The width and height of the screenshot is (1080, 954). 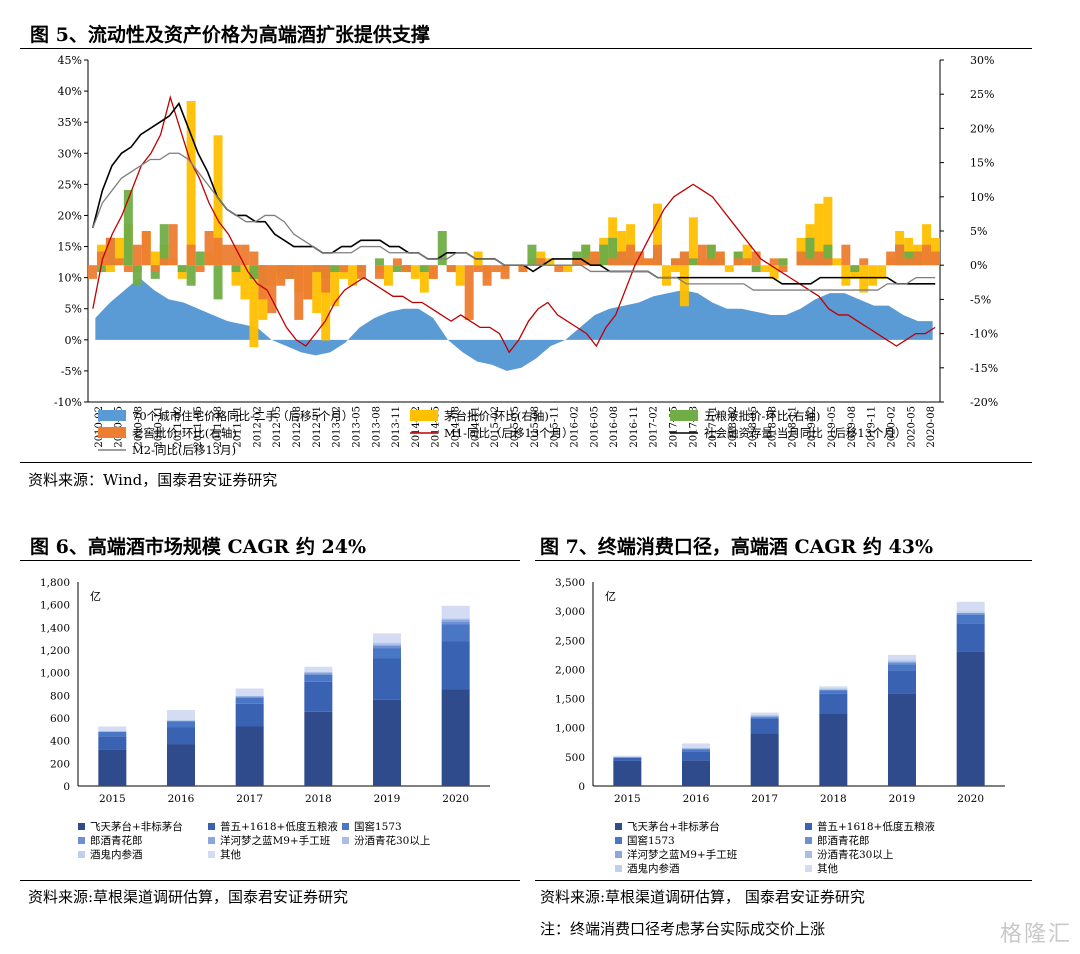 What do you see at coordinates (812, 427) in the screenshot?
I see `fig5-x-tick-label: 2019-02` at bounding box center [812, 427].